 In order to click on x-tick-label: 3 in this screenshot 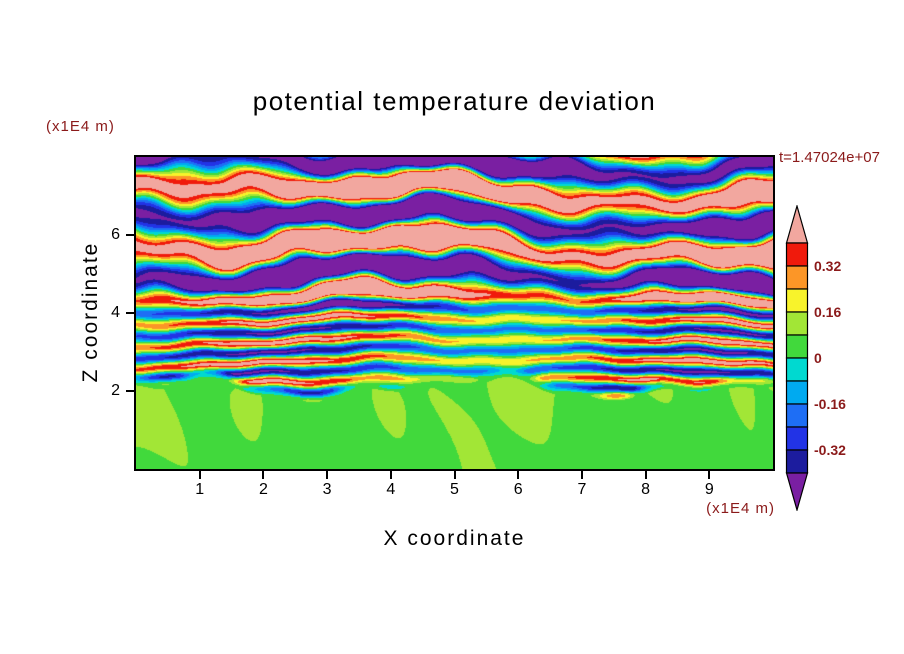, I will do `click(327, 489)`.